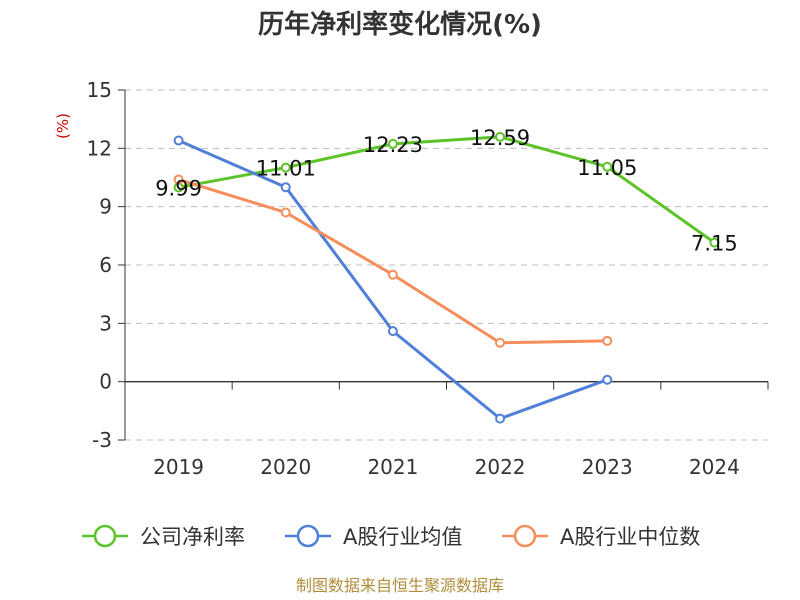 This screenshot has width=800, height=600. I want to click on x-tick-label: 2019, so click(178, 467).